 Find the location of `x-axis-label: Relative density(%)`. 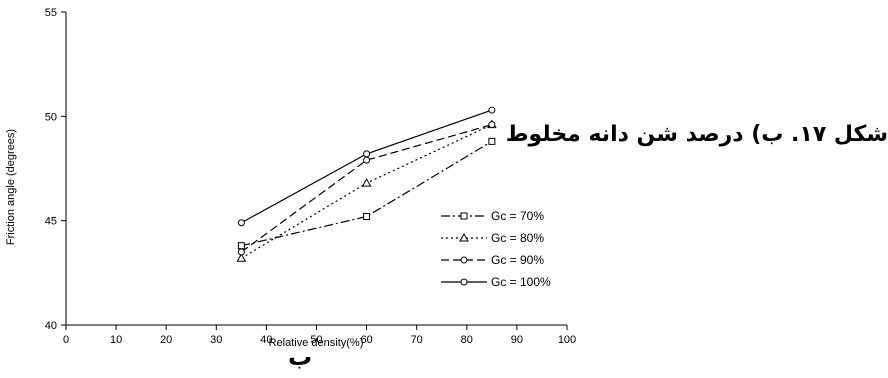

x-axis-label: Relative density(%) is located at coordinates (316, 343).